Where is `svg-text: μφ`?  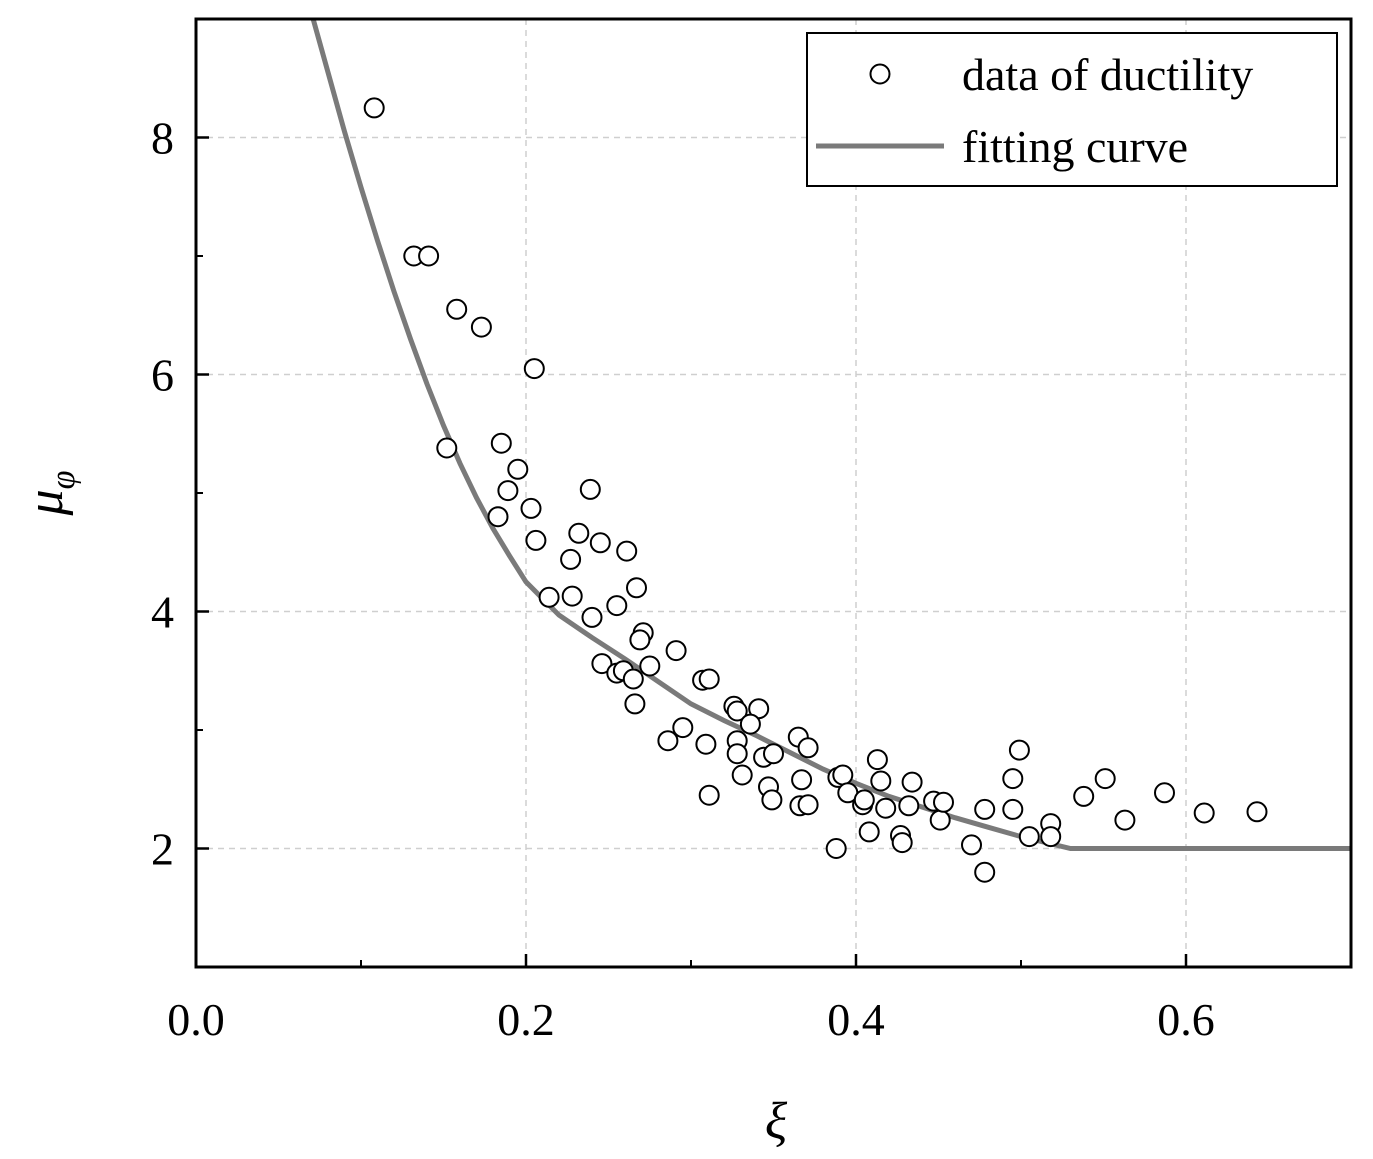 svg-text: μφ is located at coordinates (49, 494).